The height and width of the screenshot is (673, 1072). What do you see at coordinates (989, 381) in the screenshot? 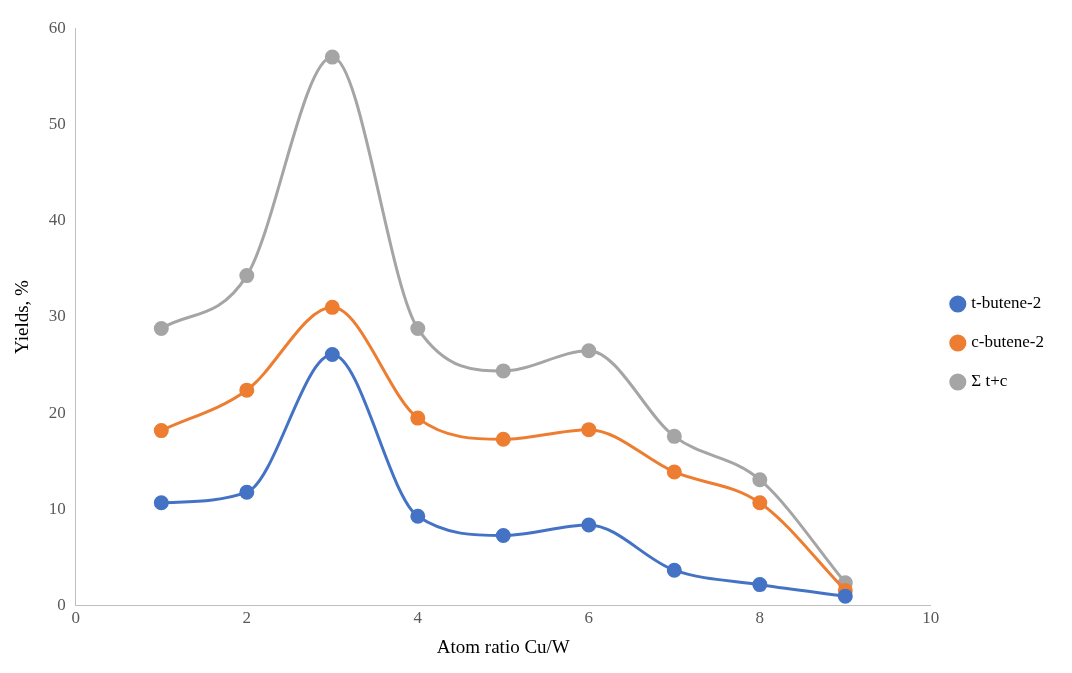
I see `legend-label: Σ t+c` at bounding box center [989, 381].